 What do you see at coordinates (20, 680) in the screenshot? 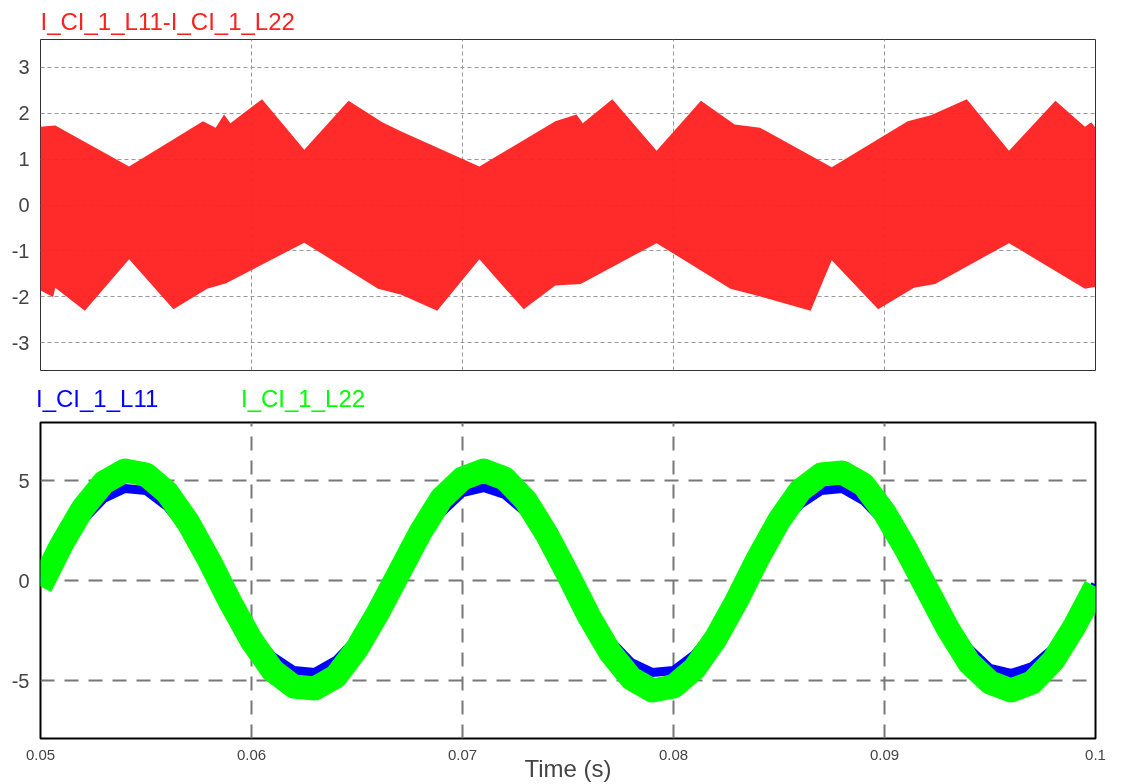
I see `y-tick-label: -5` at bounding box center [20, 680].